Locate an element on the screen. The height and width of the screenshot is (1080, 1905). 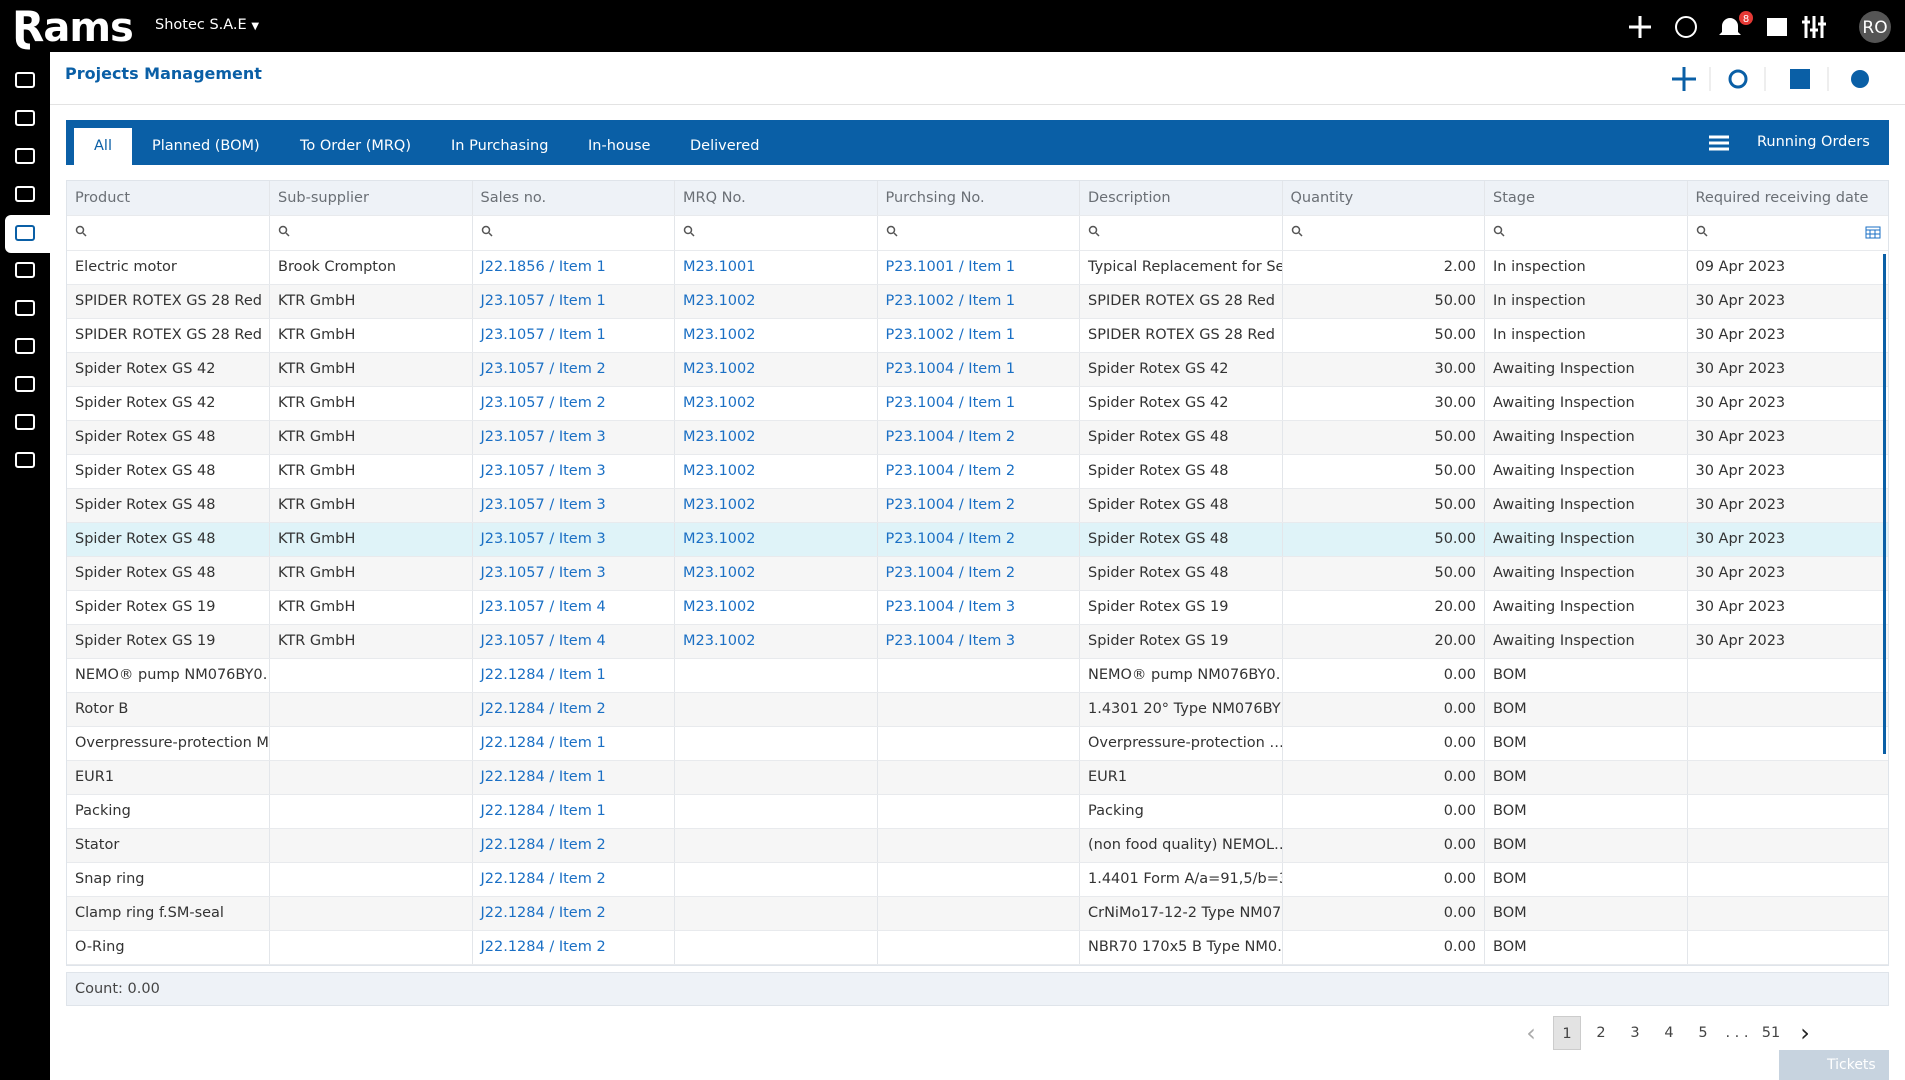
page-button: 2 is located at coordinates (1601, 1033).